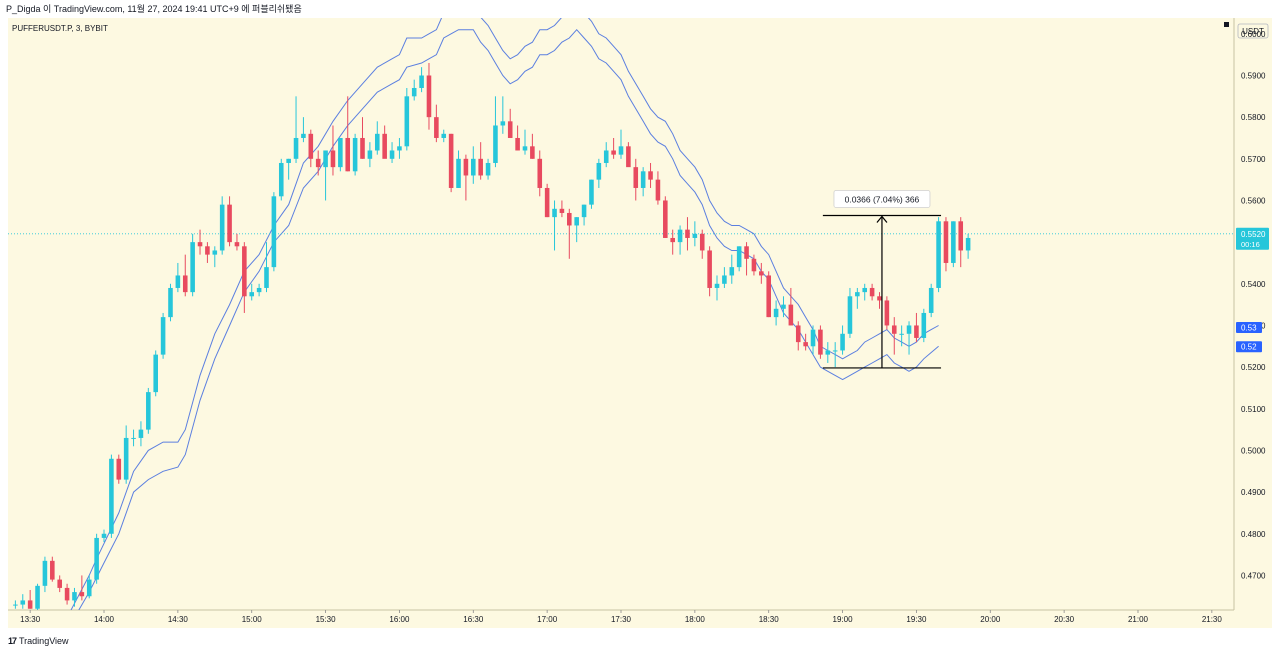 The width and height of the screenshot is (1280, 654). I want to click on time-tick-label: 19:00, so click(843, 619).